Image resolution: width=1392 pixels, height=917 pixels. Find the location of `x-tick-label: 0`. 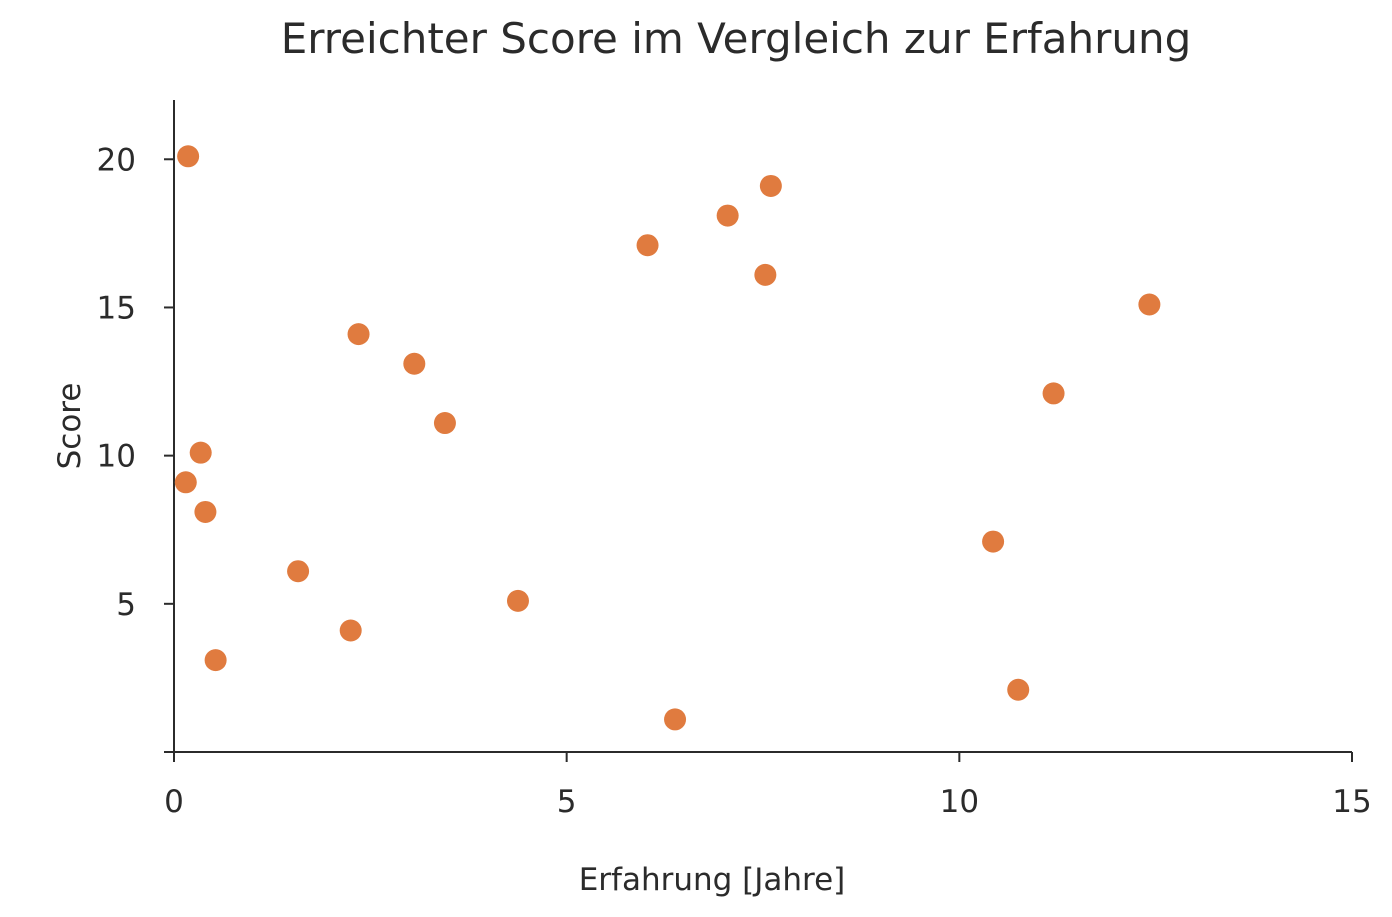

x-tick-label: 0 is located at coordinates (174, 802).